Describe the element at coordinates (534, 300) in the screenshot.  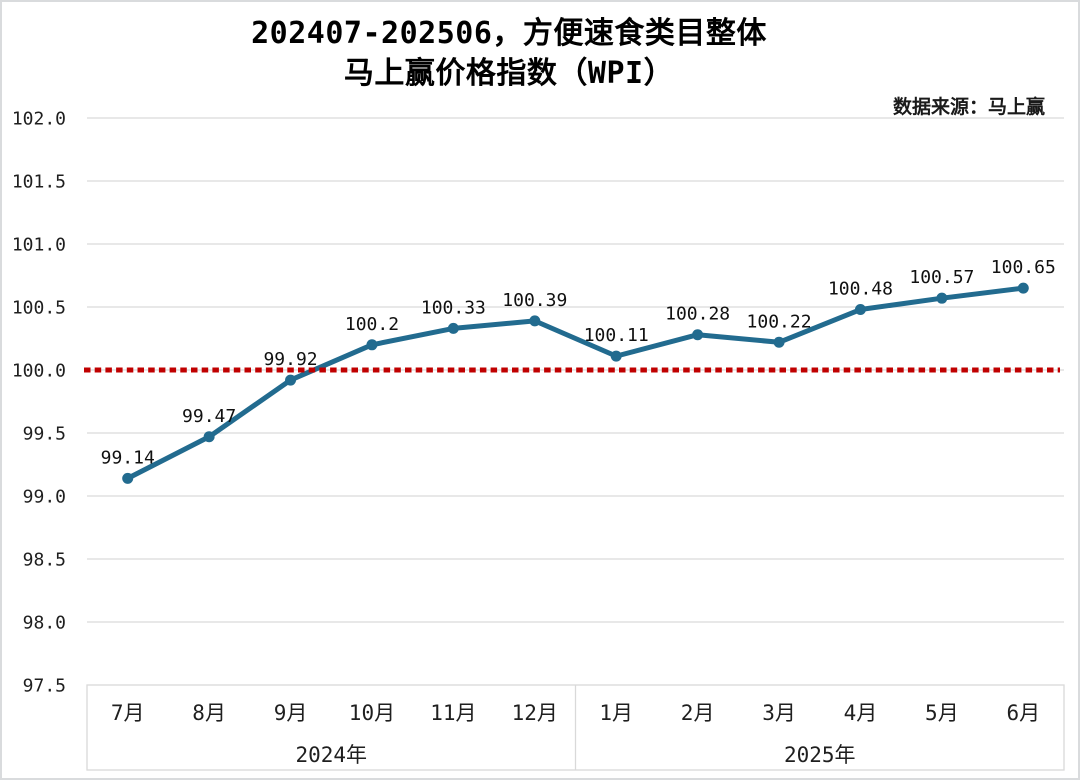
I see `data-point-label: 100.39` at that location.